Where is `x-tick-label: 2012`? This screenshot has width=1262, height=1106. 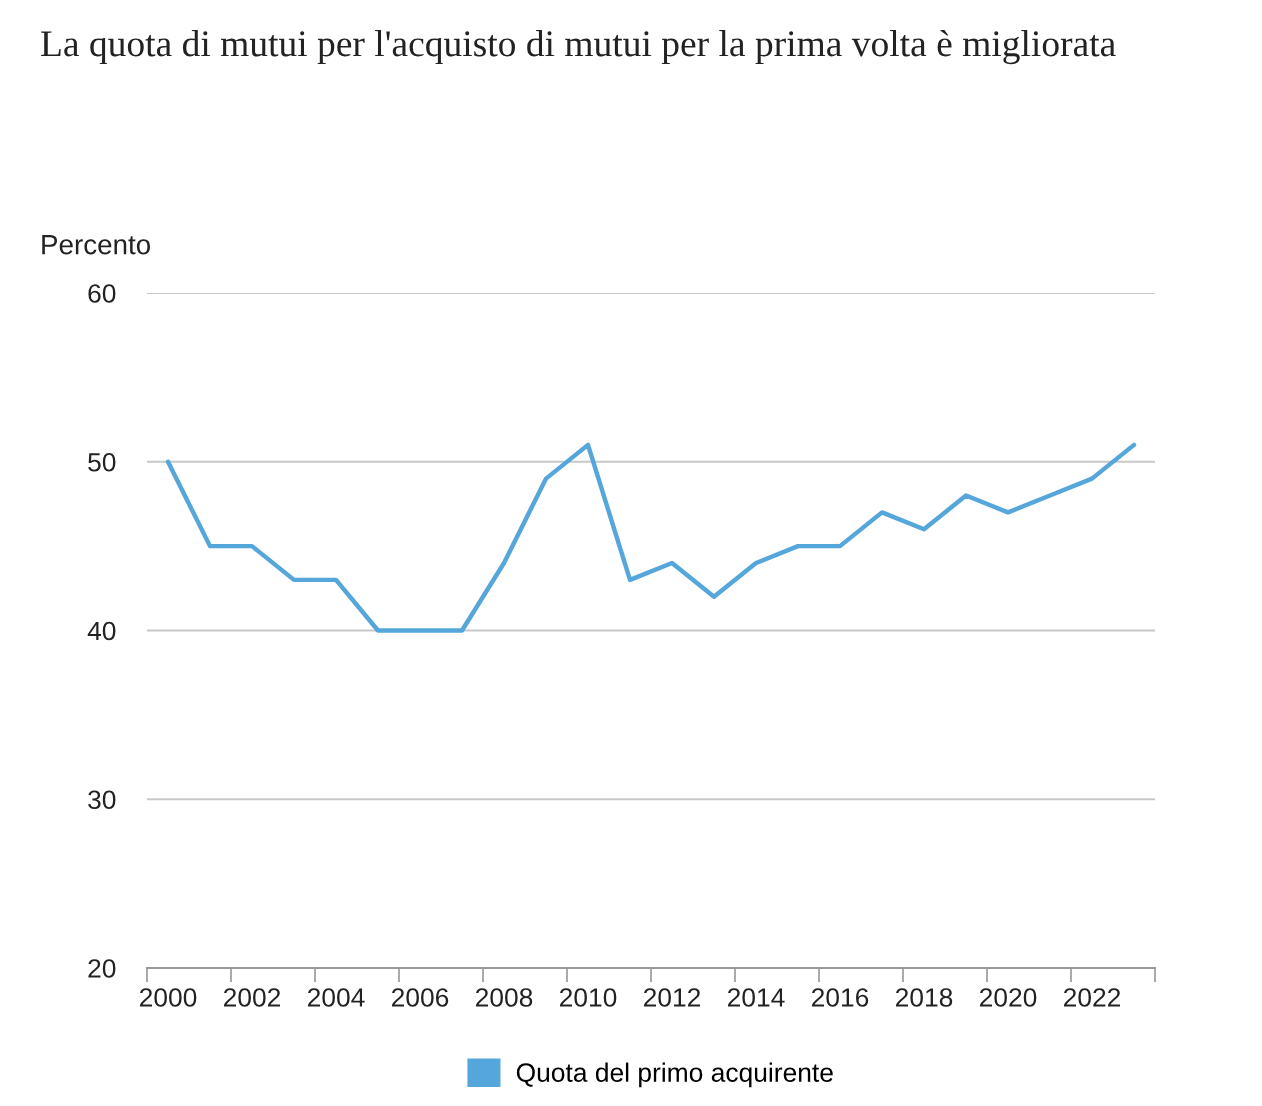 x-tick-label: 2012 is located at coordinates (672, 997).